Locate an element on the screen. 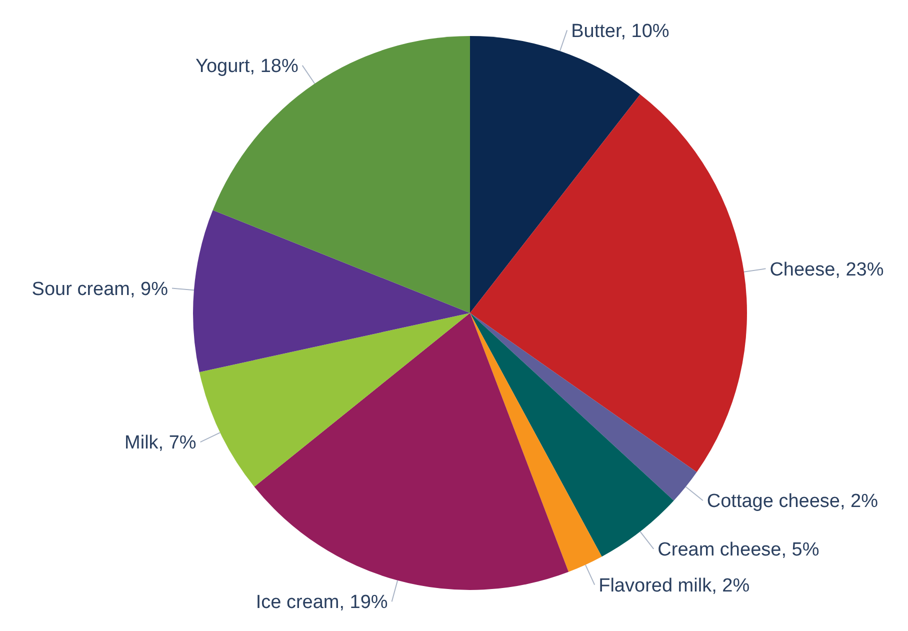 This screenshot has height=631, width=908. slice-label: Yogurt, 18% is located at coordinates (247, 67).